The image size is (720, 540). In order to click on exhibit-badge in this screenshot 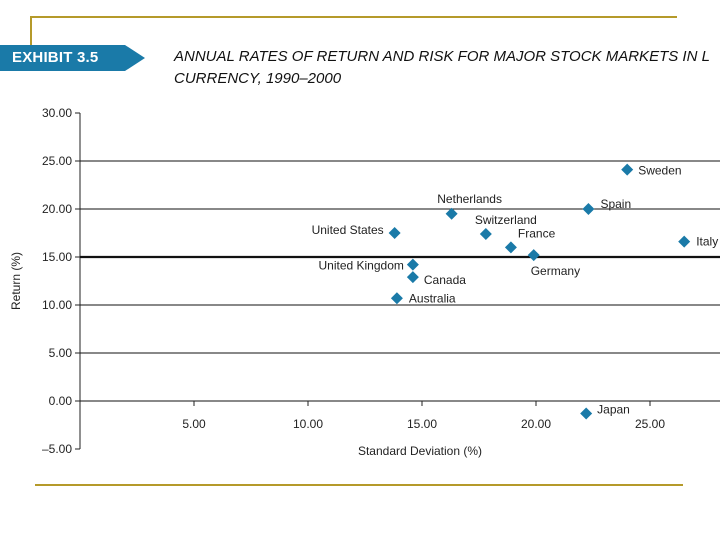, I will do `click(72, 58)`.